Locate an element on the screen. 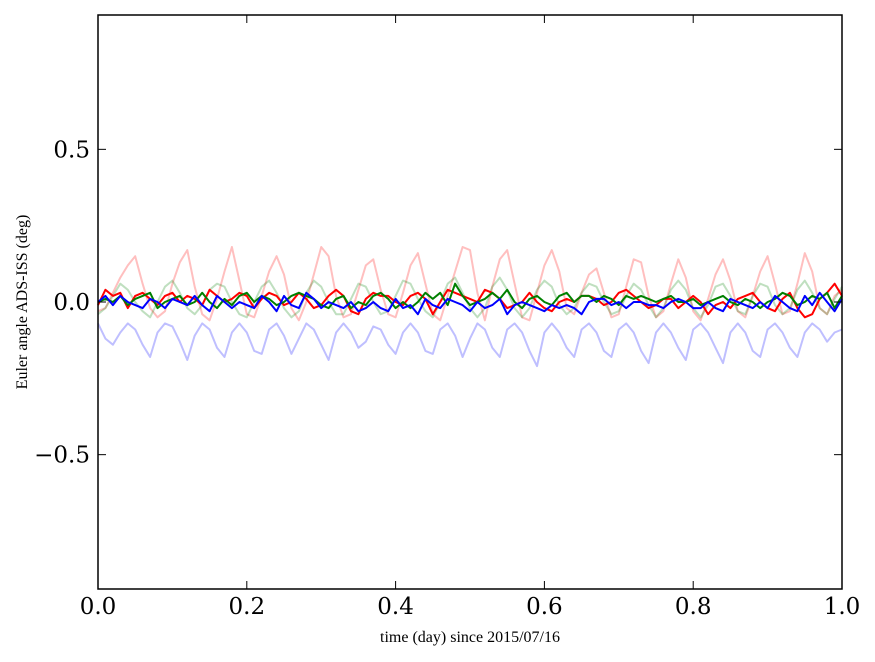  x-tick-label: 0.4 is located at coordinates (395, 607).